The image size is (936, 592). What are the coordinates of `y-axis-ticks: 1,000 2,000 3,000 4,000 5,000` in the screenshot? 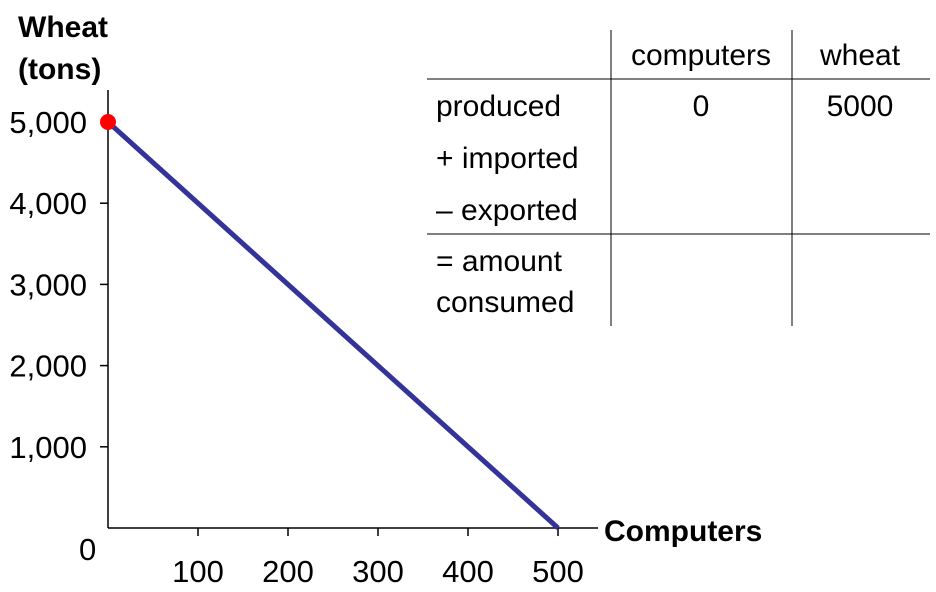 It's located at (58, 285).